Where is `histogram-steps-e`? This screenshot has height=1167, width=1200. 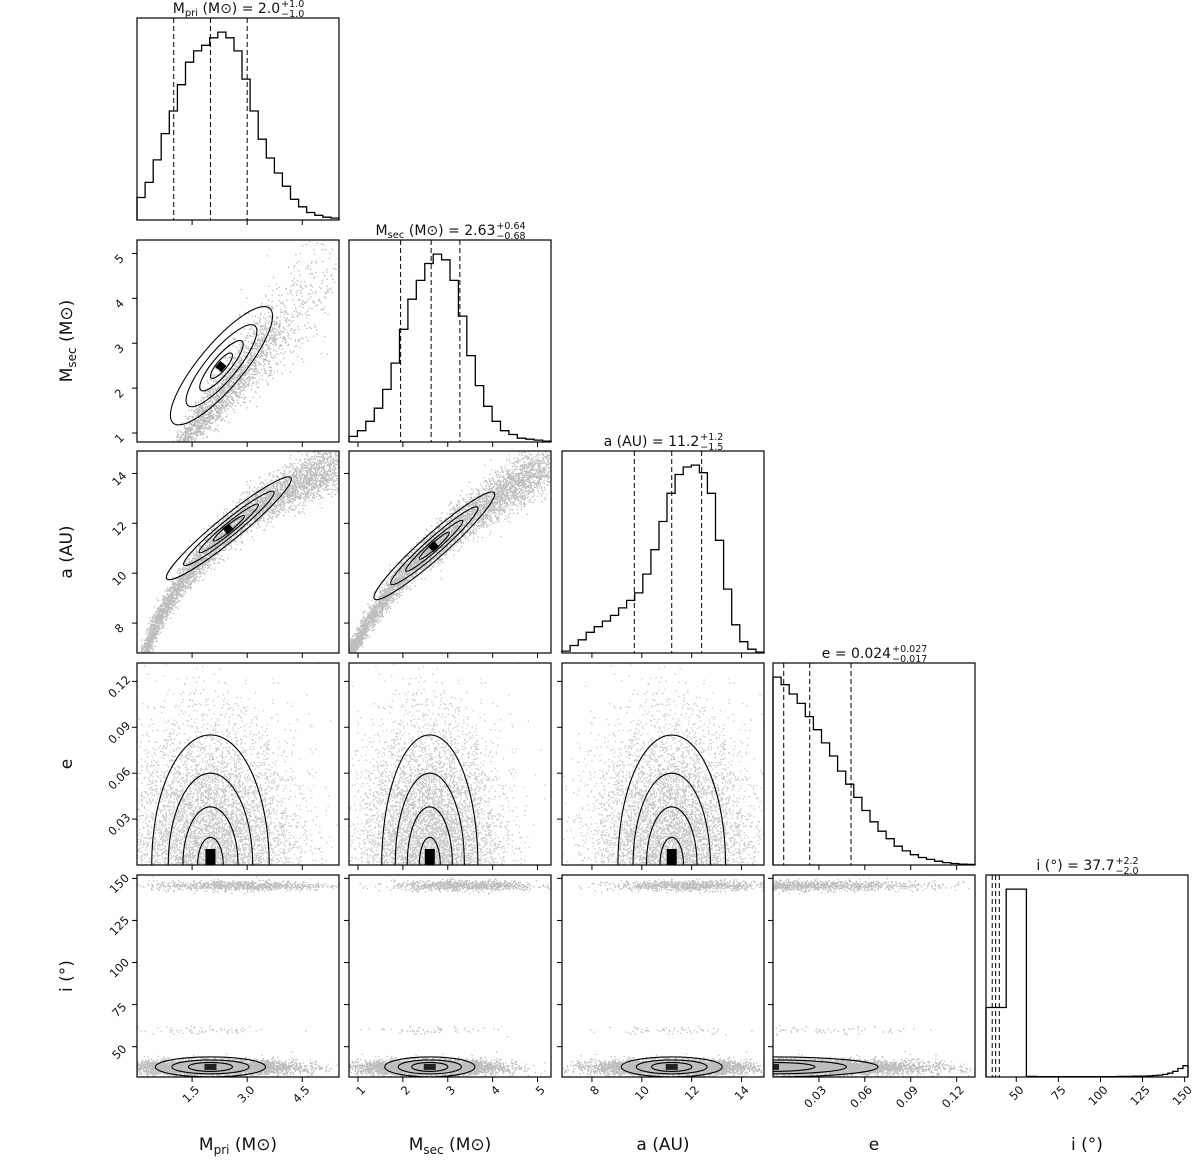 histogram-steps-e is located at coordinates (874, 771).